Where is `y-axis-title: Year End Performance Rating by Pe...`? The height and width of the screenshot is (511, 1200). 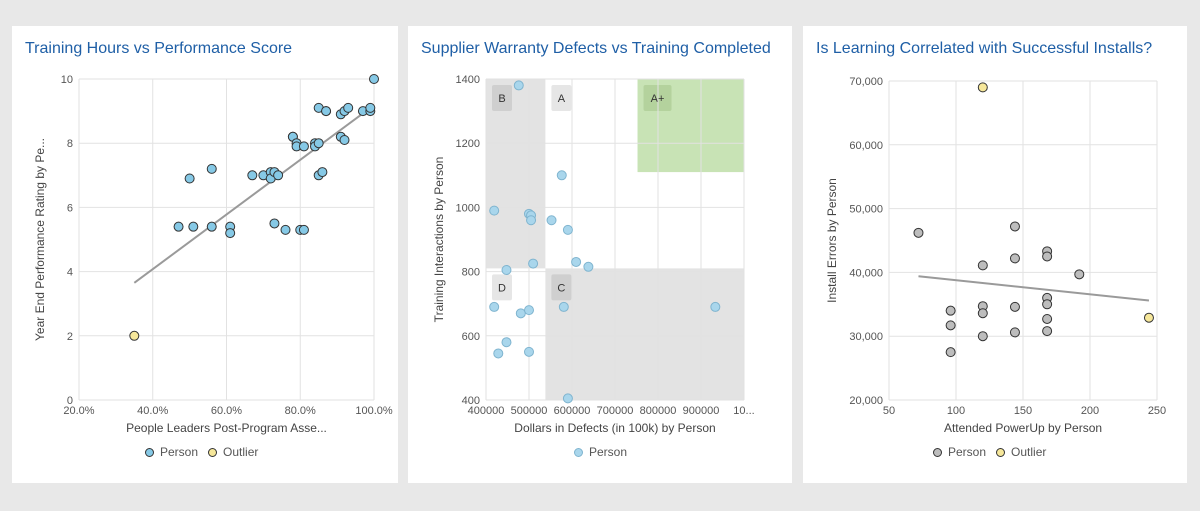 y-axis-title: Year End Performance Rating by Pe... is located at coordinates (40, 239).